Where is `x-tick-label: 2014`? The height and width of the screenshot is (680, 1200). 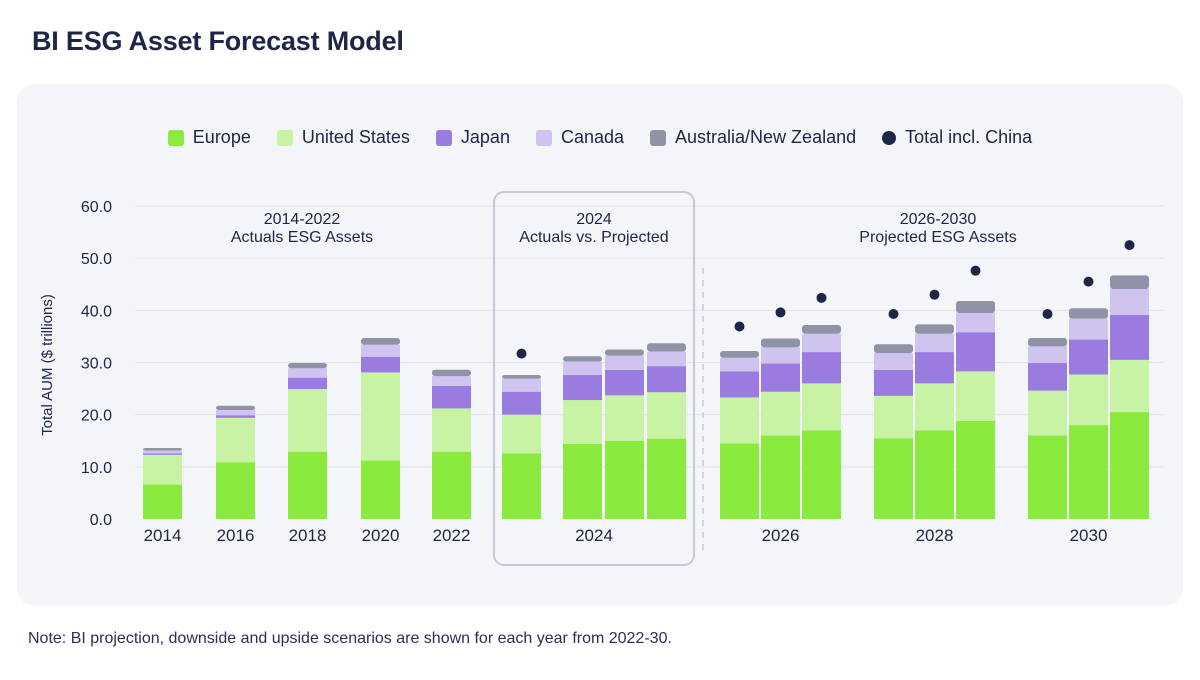 x-tick-label: 2014 is located at coordinates (163, 535).